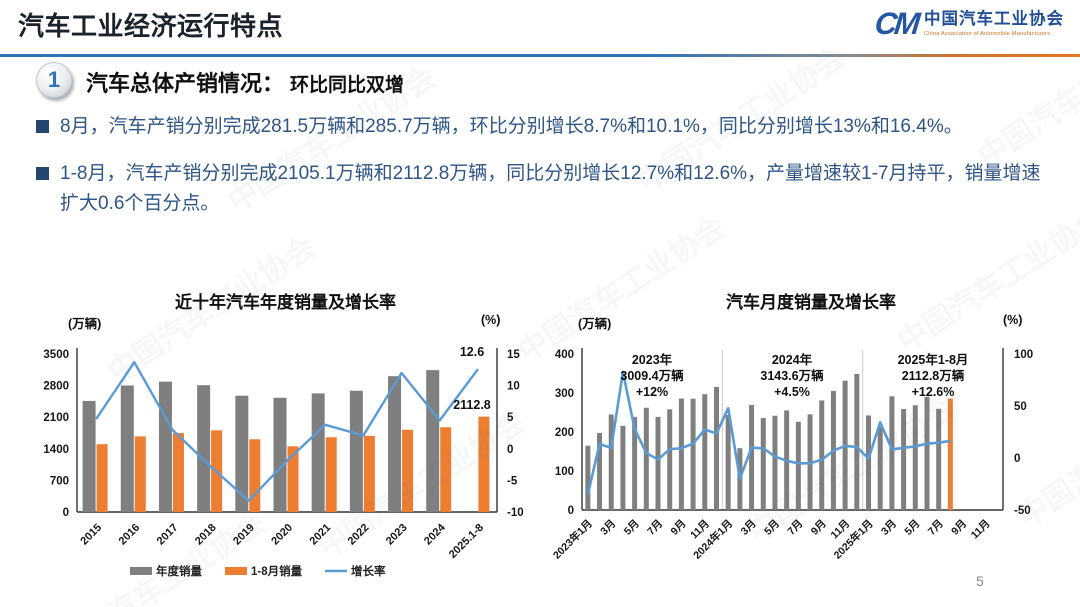 This screenshot has width=1080, height=607. I want to click on annotation-line: 2025年1-8月, so click(933, 360).